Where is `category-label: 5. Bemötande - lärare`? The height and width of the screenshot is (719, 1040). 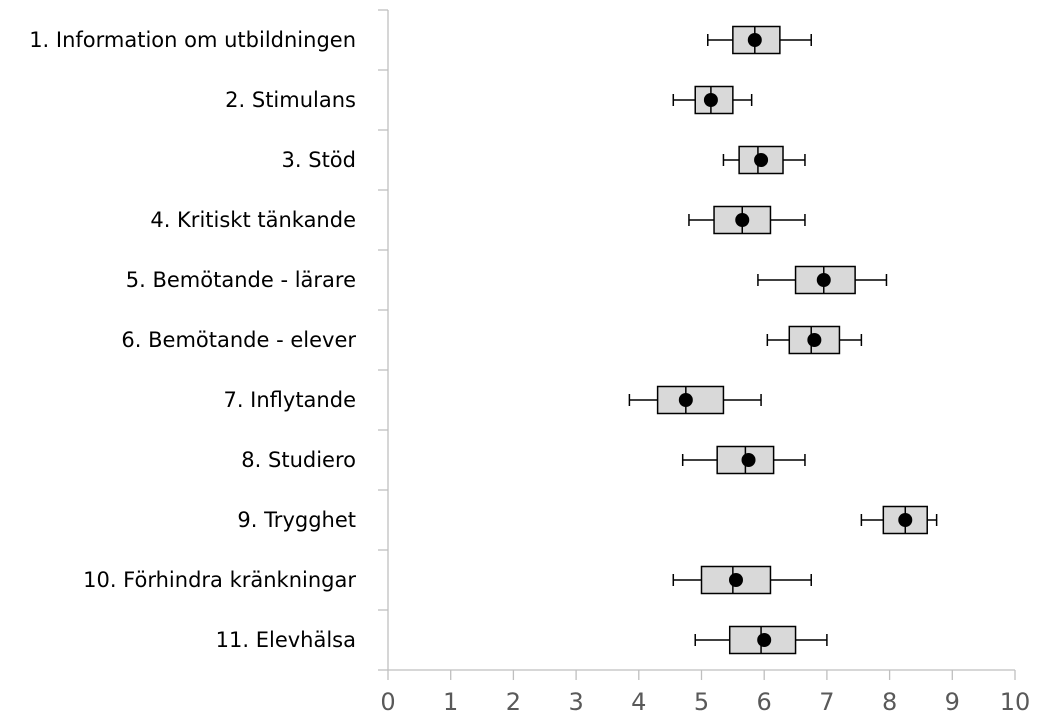
category-label: 5. Bemötande - lärare is located at coordinates (241, 280).